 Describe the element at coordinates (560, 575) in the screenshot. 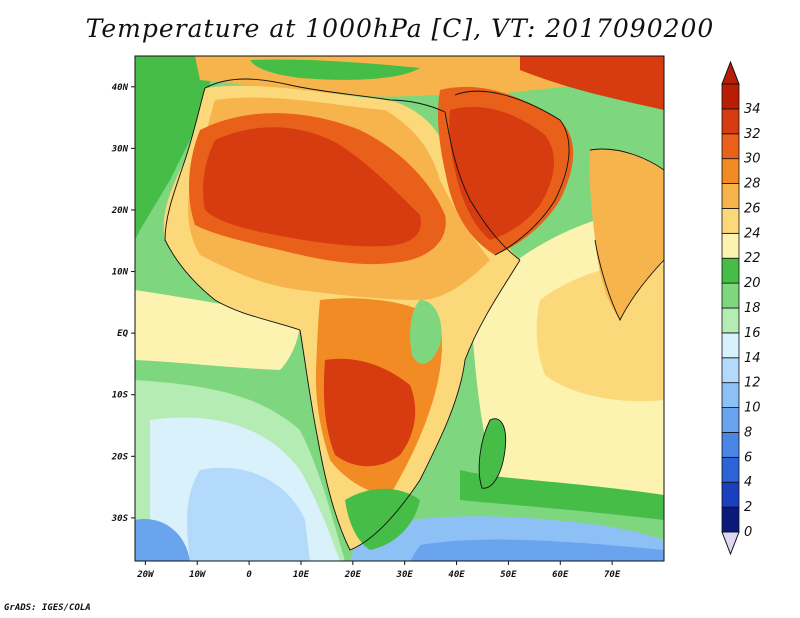

I see `lon-tick-label: 60E` at that location.